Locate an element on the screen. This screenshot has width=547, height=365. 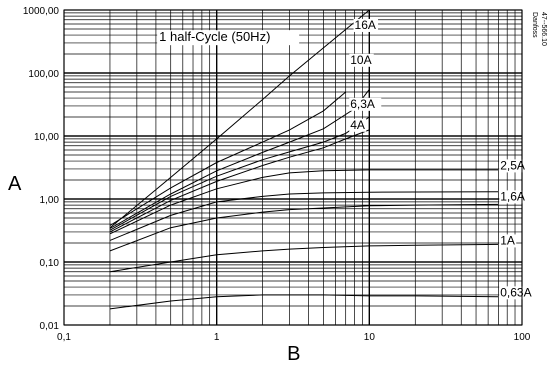
curve-label: 10A is located at coordinates (360, 60).